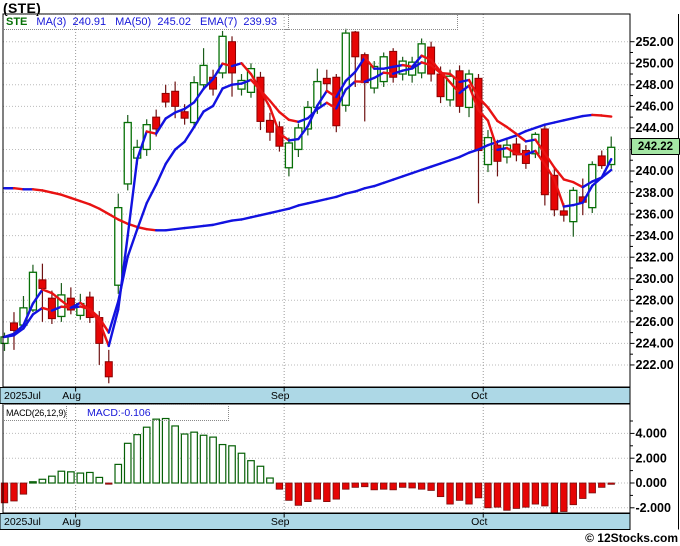 Image resolution: width=680 pixels, height=546 pixels. What do you see at coordinates (655, 85) in the screenshot?
I see `price-tick-label: 248.00` at bounding box center [655, 85].